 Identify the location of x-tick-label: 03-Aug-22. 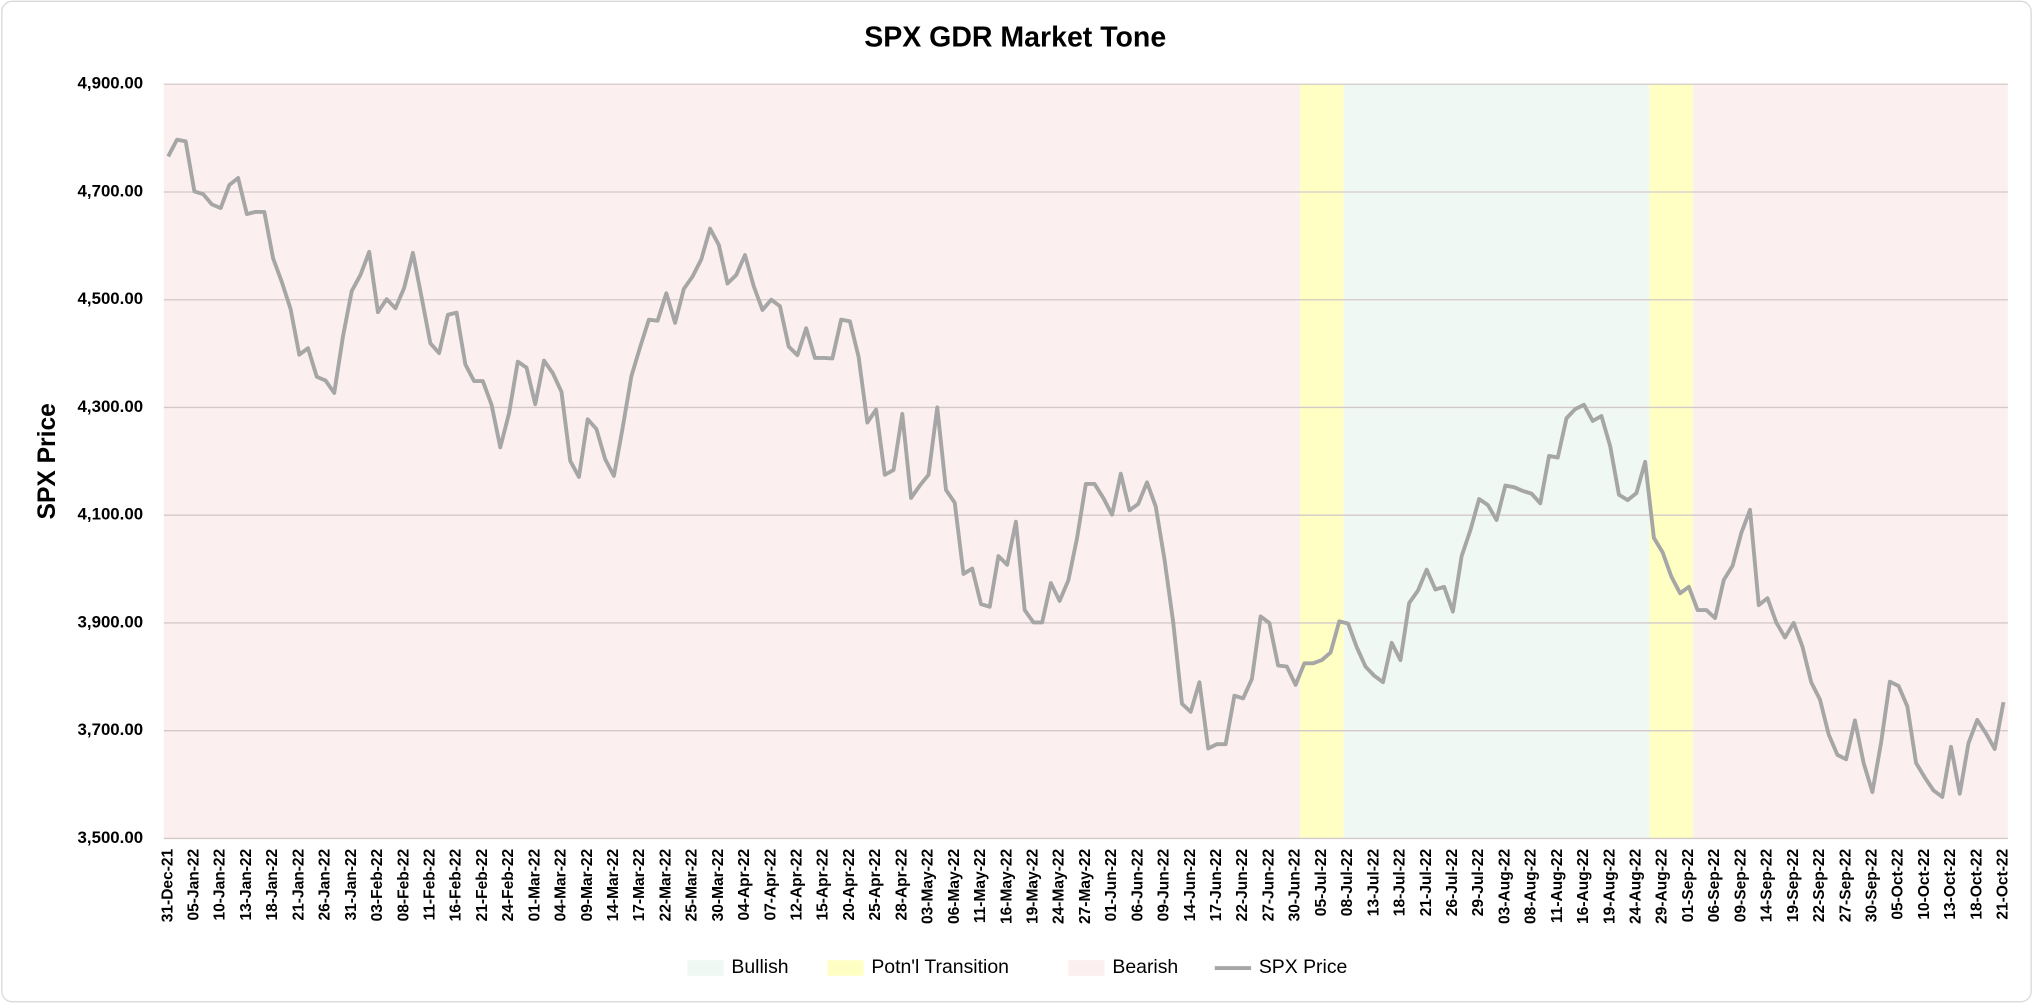
(1504, 886).